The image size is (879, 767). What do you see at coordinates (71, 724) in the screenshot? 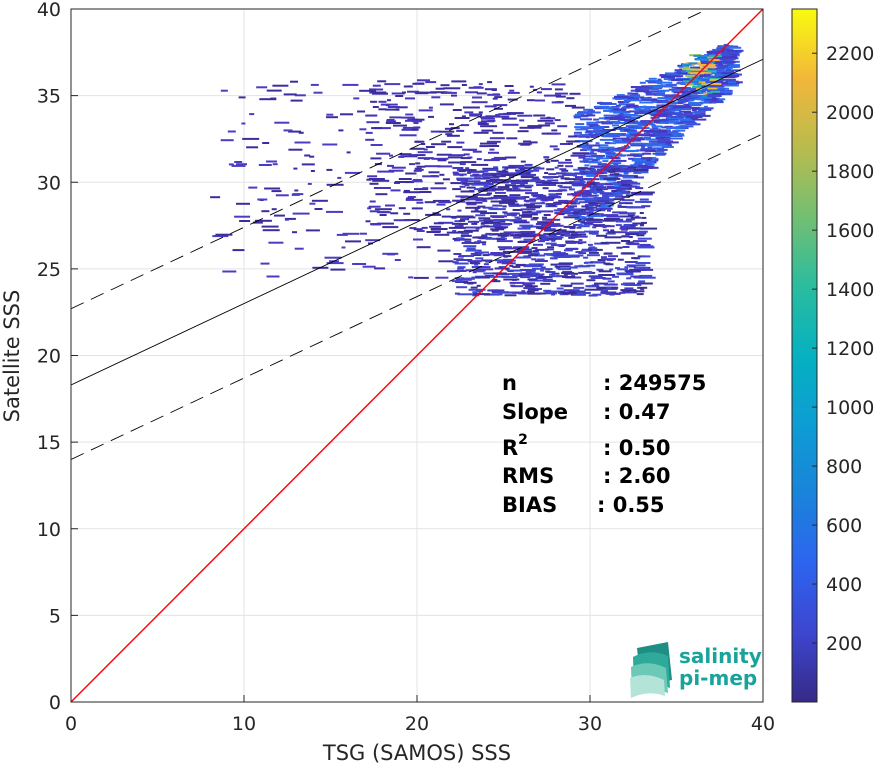
I see `x-tick-label: 0` at bounding box center [71, 724].